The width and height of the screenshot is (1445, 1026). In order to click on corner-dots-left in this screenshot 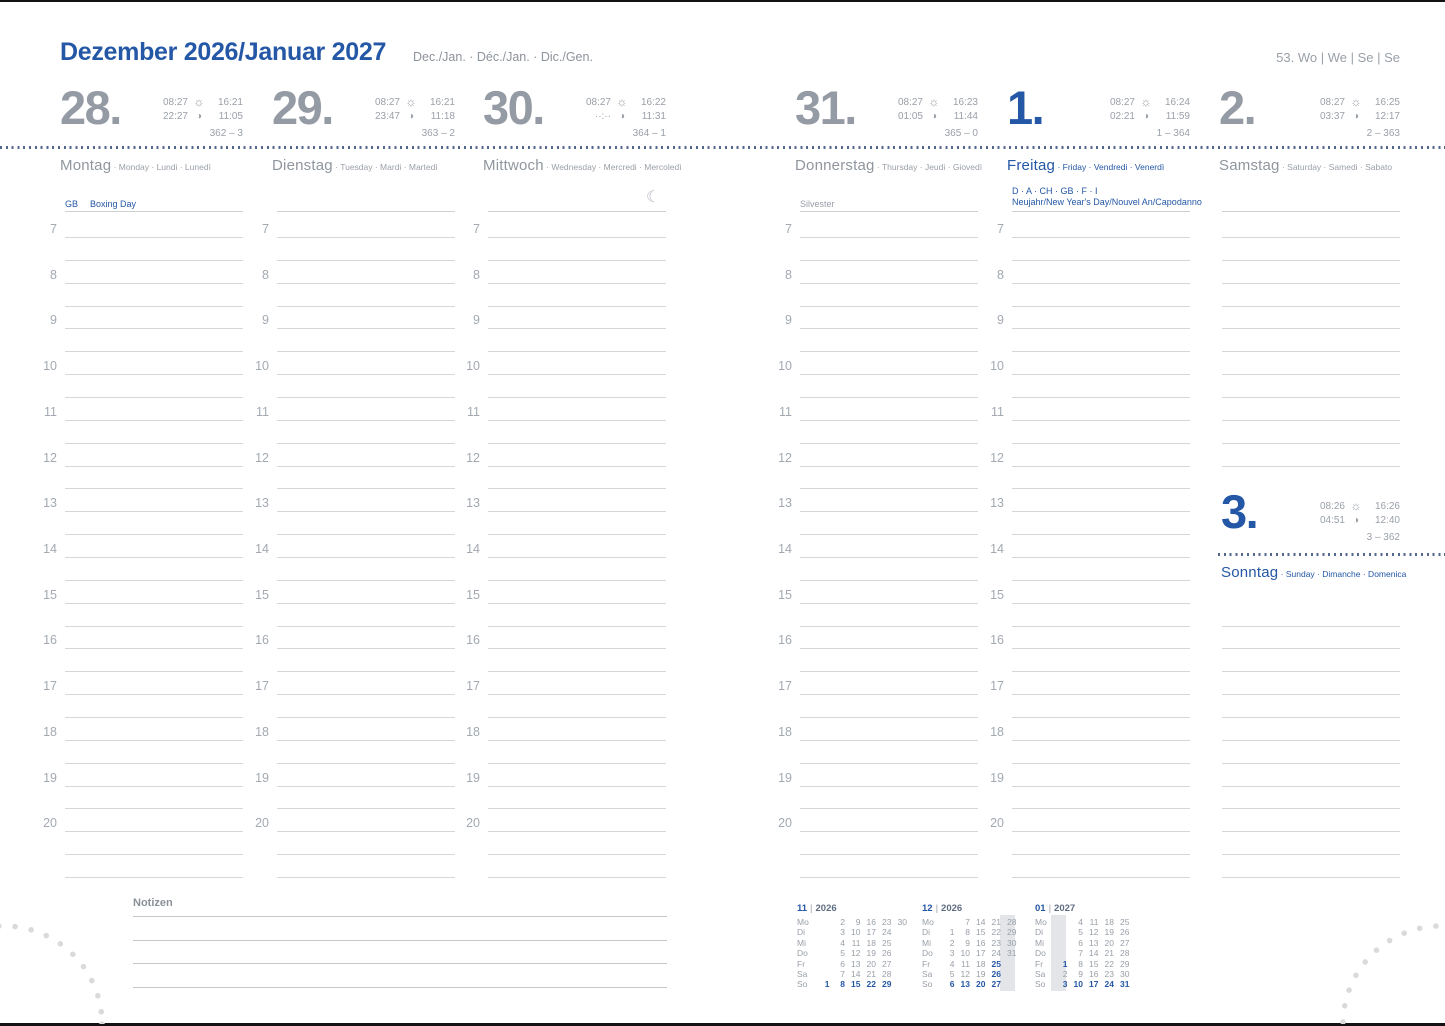, I will do `click(52, 973)`.